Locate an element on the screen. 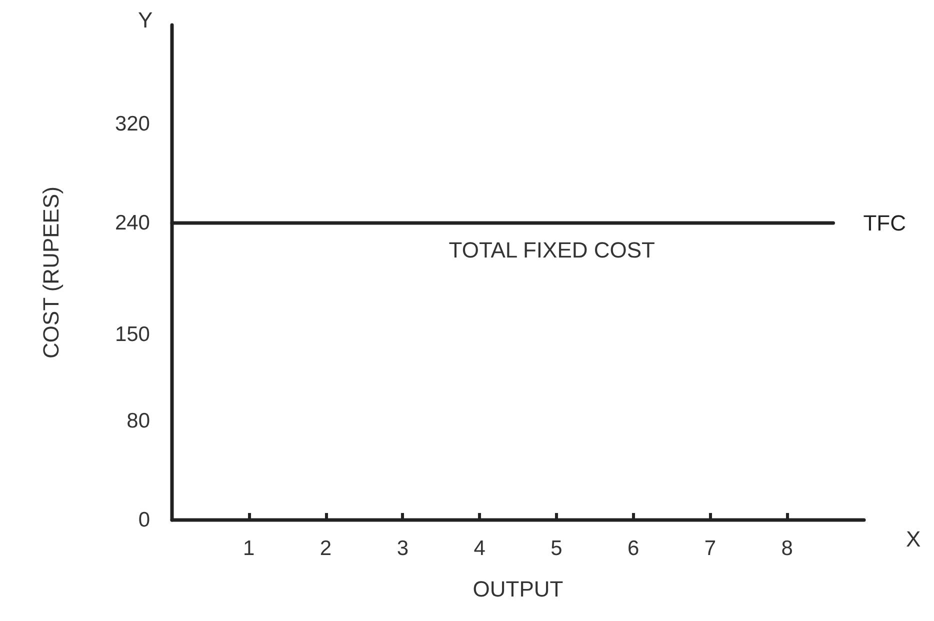 This screenshot has height=621, width=934. y-tick-label: 150 is located at coordinates (132, 334).